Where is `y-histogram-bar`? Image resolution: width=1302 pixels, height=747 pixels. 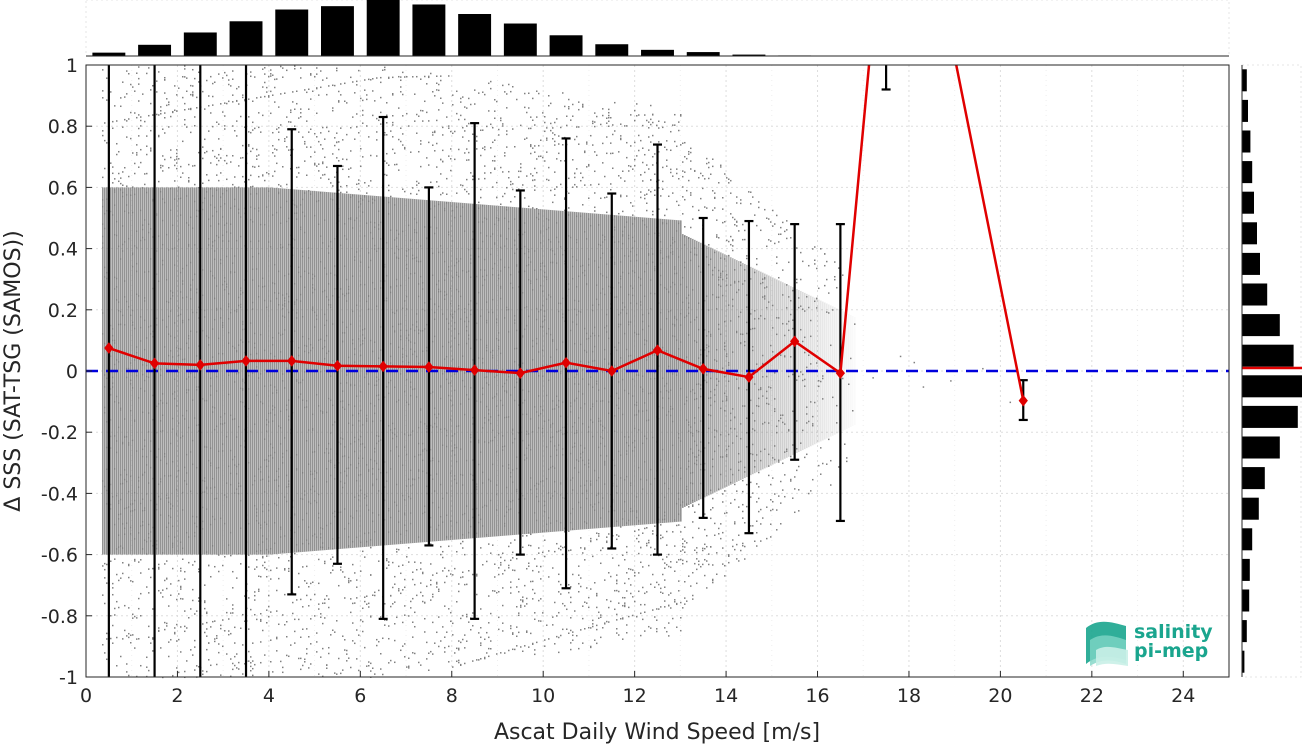 y-histogram-bar is located at coordinates (1245, 110).